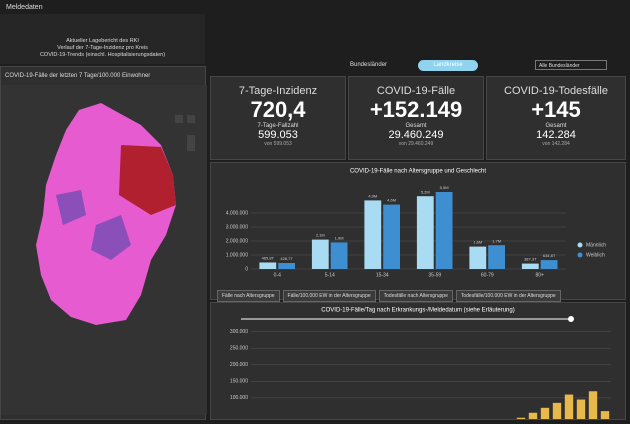 This screenshot has width=630, height=424. Describe the element at coordinates (416, 135) in the screenshot. I see `kpi-sub-value: 29.460.249` at that location.